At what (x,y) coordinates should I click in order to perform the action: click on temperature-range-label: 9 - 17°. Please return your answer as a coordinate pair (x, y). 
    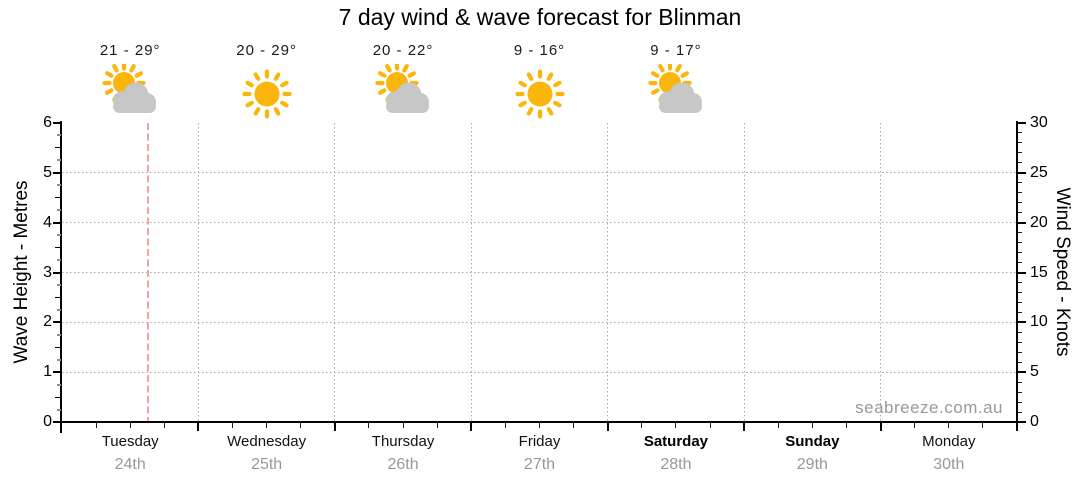
    Looking at the image, I should click on (676, 50).